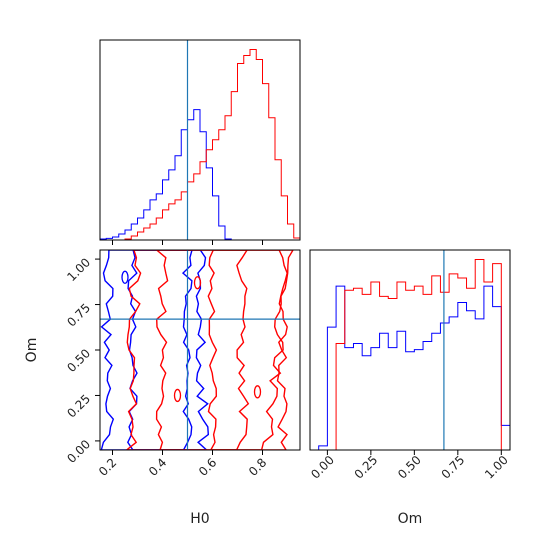  I want to click on contour-frame, so click(200, 350).